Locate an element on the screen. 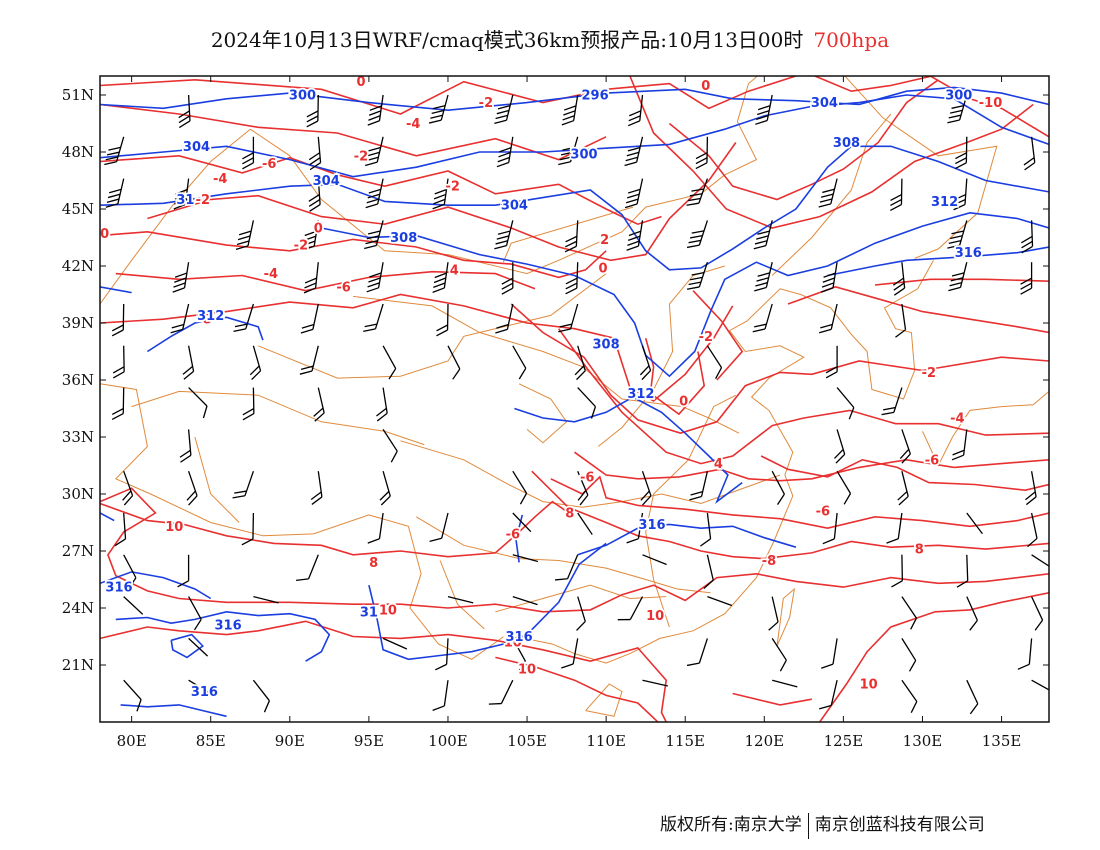 This screenshot has height=850, width=1100. lat-label: 27N is located at coordinates (78, 551).